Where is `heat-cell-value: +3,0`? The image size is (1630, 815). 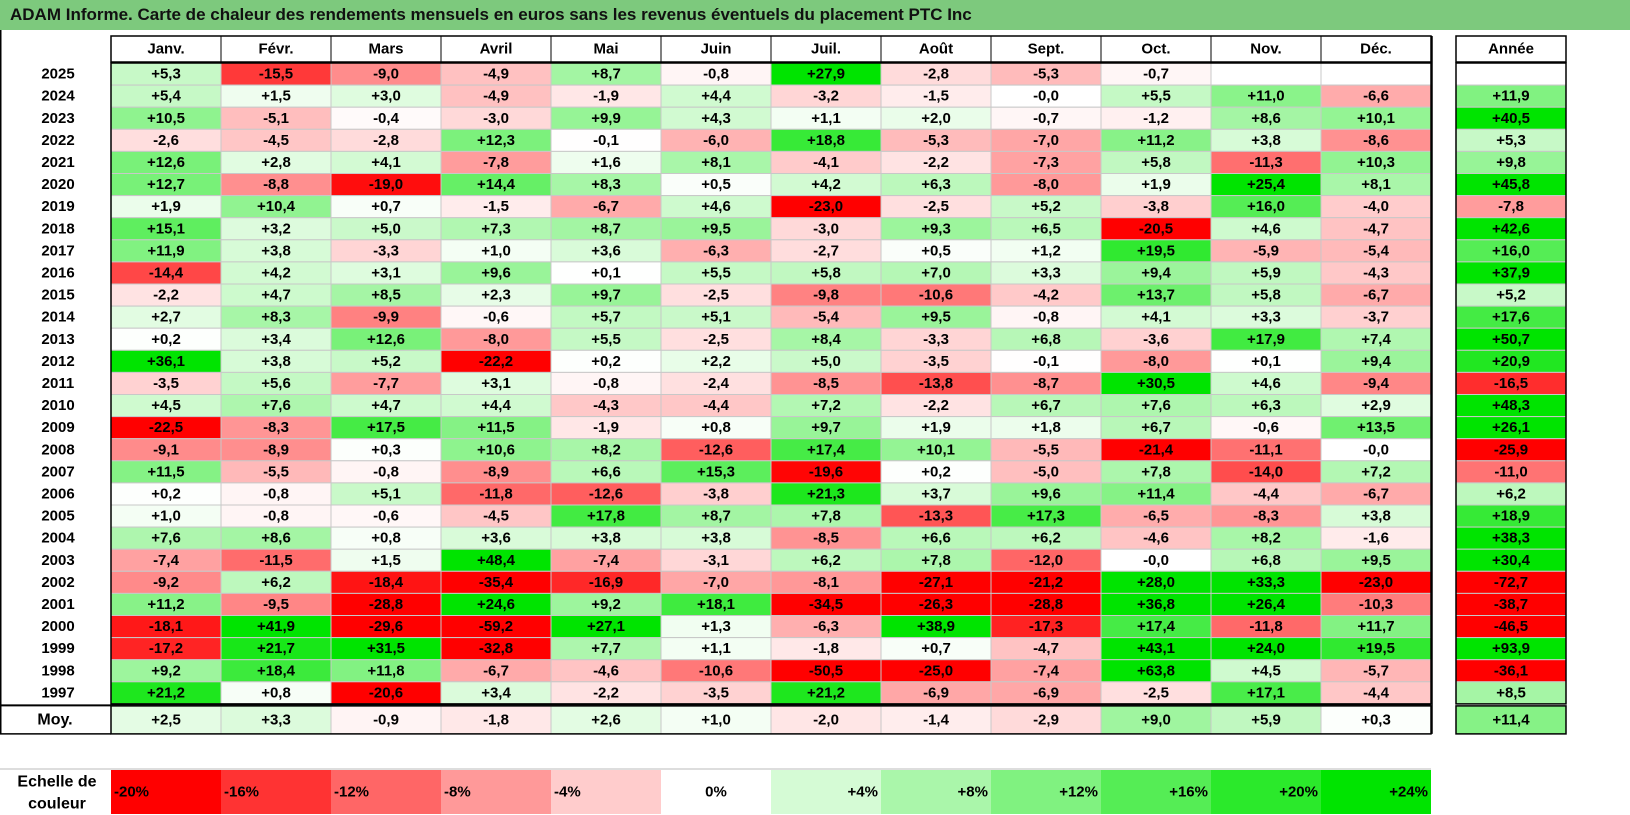
heat-cell-value: +3,0 is located at coordinates (386, 96).